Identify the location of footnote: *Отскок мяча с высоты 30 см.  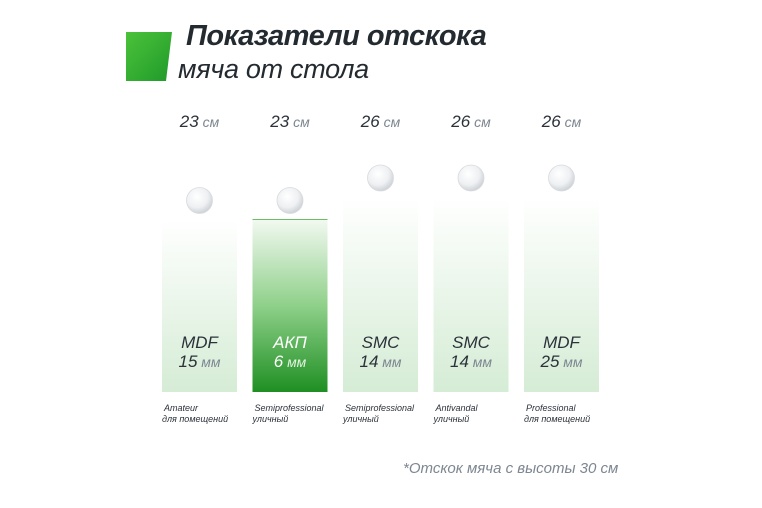
(511, 468).